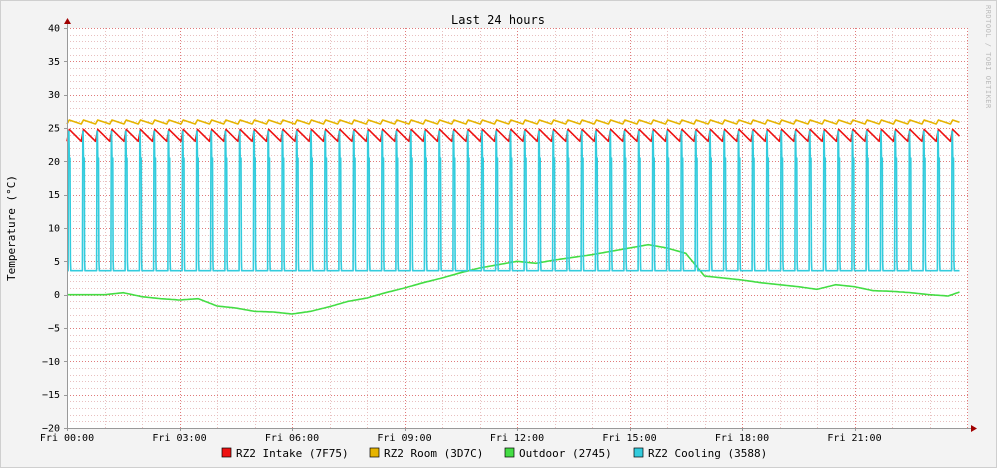  Describe the element at coordinates (742, 438) in the screenshot. I see `x-tick-label: Fri 18:00` at that location.